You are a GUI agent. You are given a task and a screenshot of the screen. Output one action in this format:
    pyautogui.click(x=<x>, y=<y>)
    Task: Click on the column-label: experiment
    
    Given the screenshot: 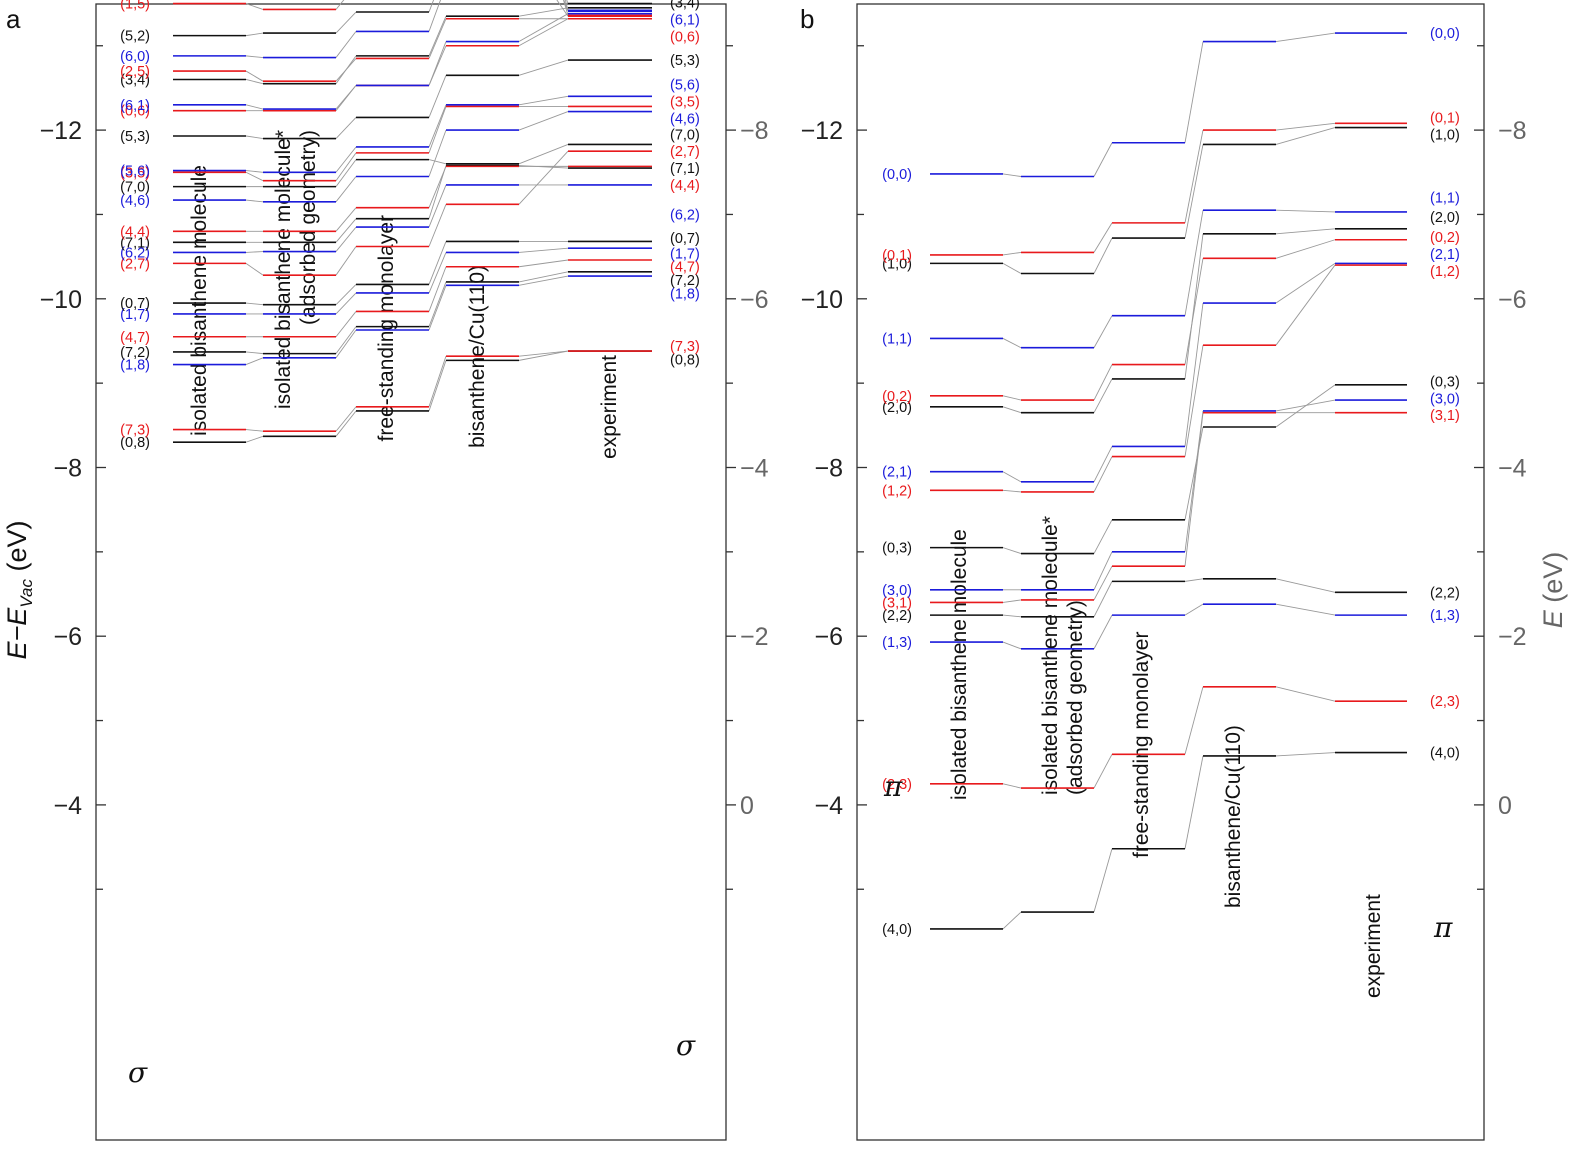 What is the action you would take?
    pyautogui.click(x=1373, y=946)
    